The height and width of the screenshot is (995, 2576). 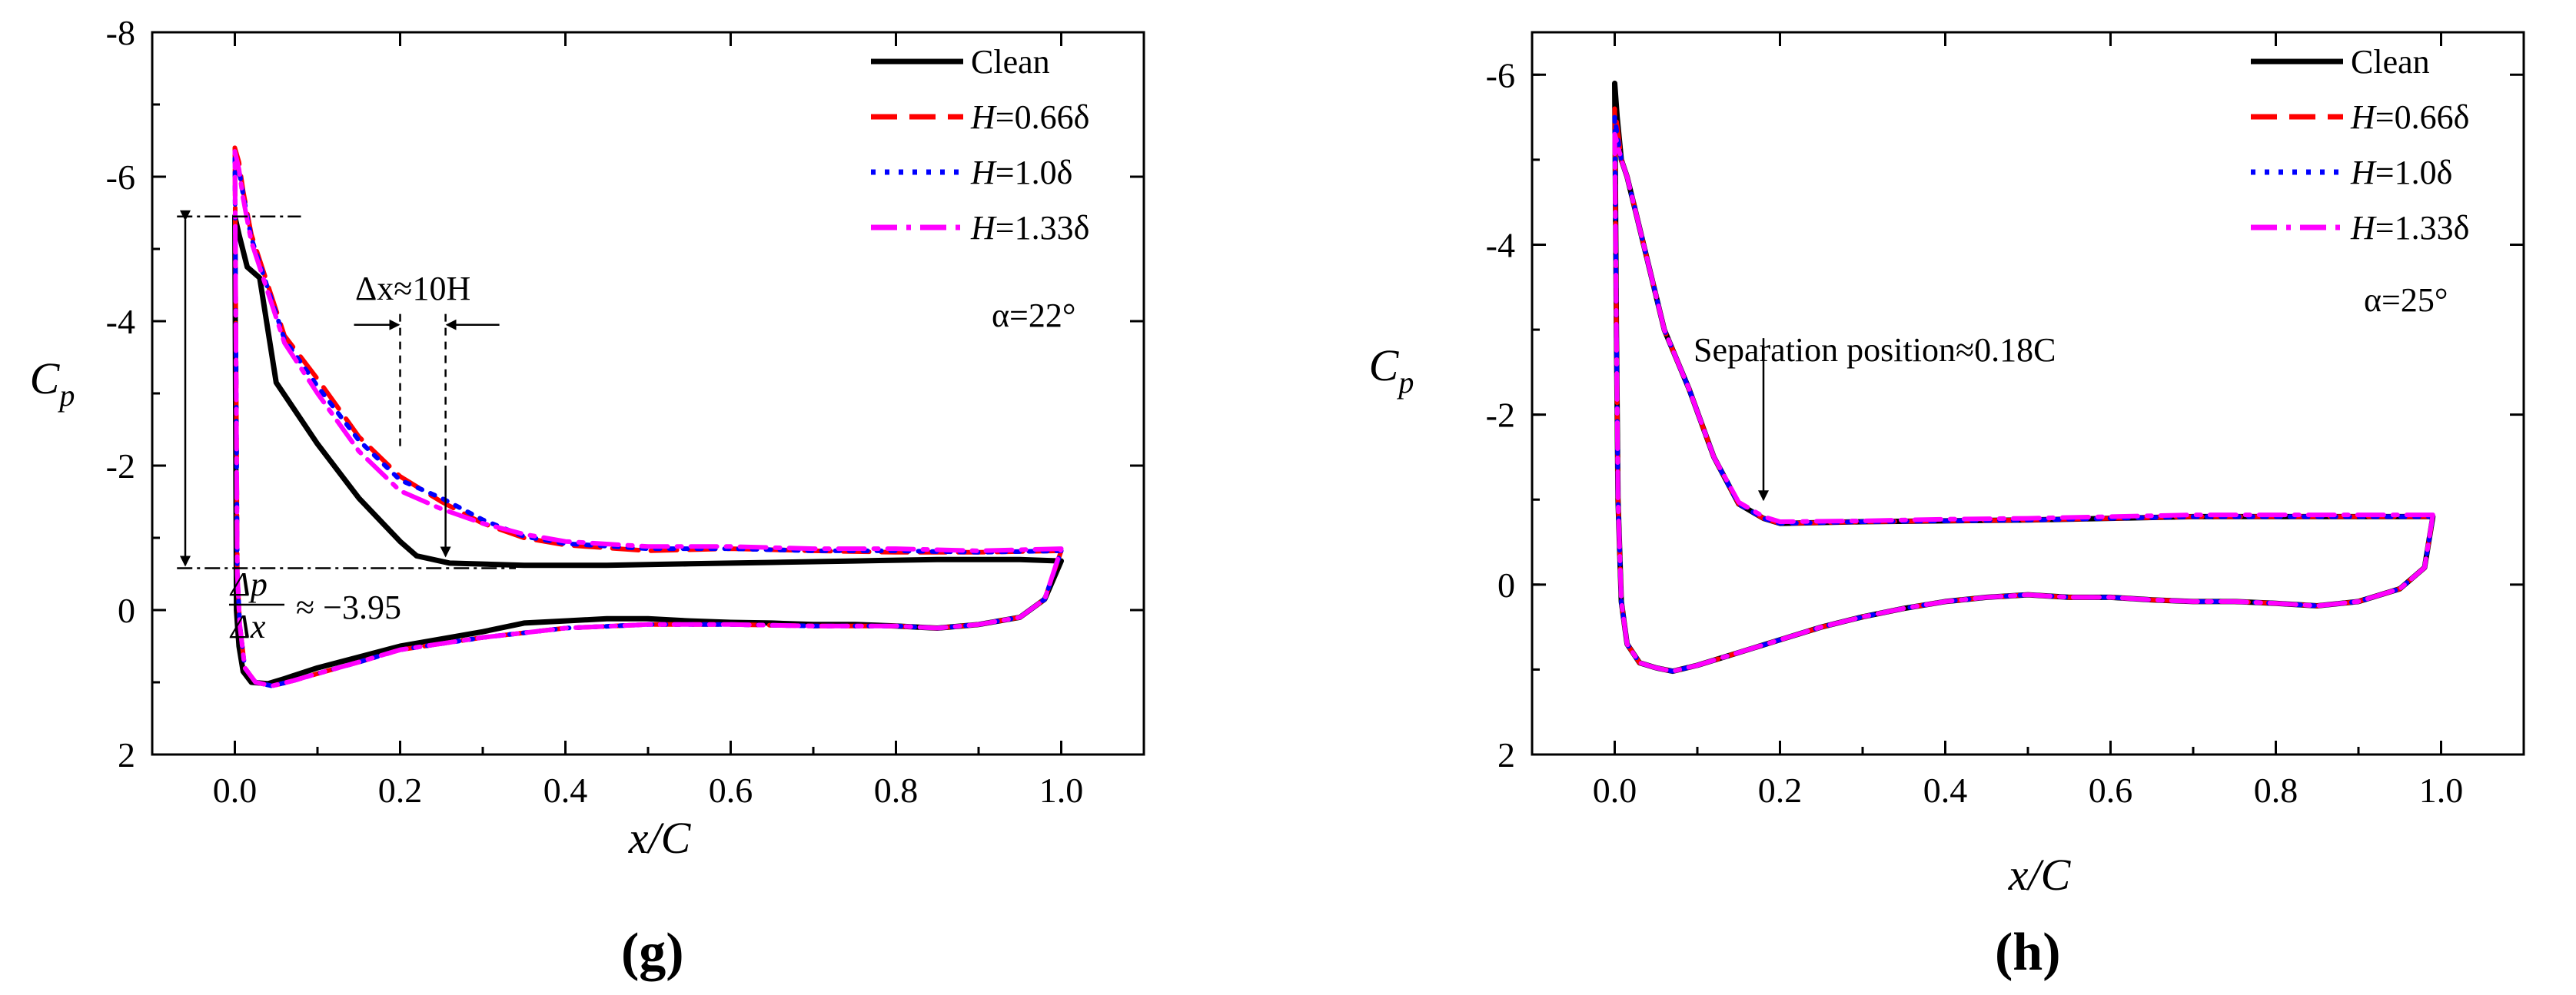 What do you see at coordinates (121, 32) in the screenshot?
I see `y-tick-label: -8` at bounding box center [121, 32].